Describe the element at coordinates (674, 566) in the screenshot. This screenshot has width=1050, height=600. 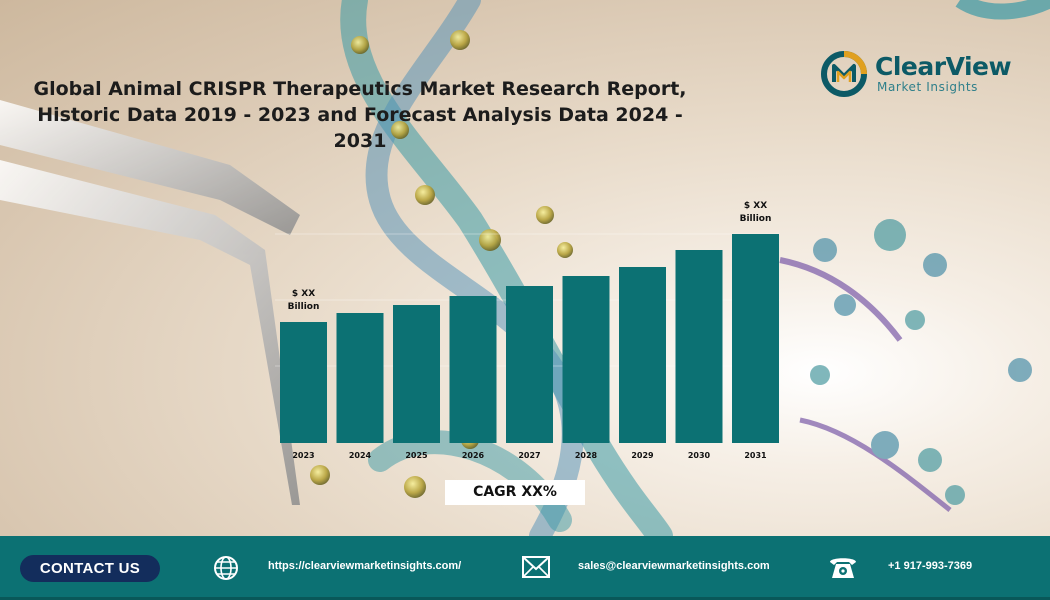
I see `email-link: sales@clearviewmarketinsights.com` at that location.